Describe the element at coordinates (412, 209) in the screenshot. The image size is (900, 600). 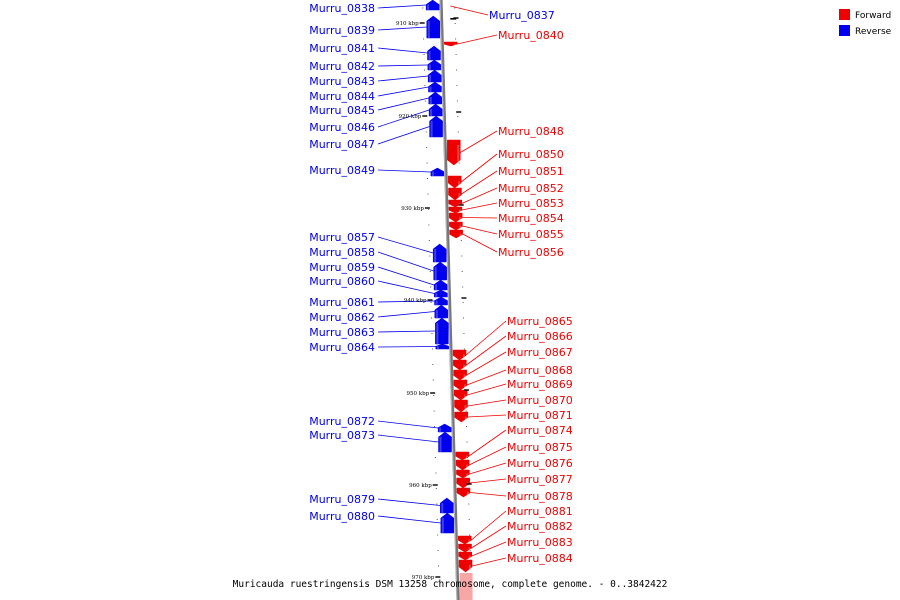
I see `tick-label: 930 kbp` at that location.